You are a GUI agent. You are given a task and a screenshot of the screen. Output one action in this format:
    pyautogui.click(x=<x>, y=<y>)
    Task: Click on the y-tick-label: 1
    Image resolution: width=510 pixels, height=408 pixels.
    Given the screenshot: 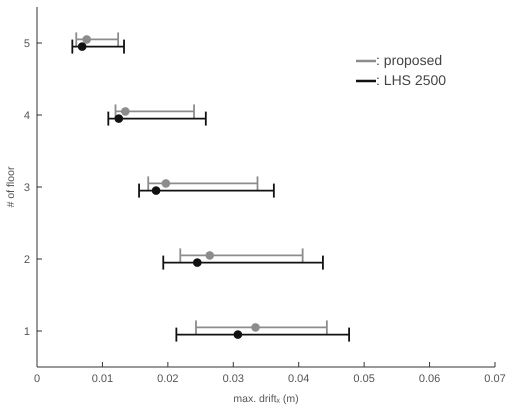 What is the action you would take?
    pyautogui.click(x=27, y=332)
    